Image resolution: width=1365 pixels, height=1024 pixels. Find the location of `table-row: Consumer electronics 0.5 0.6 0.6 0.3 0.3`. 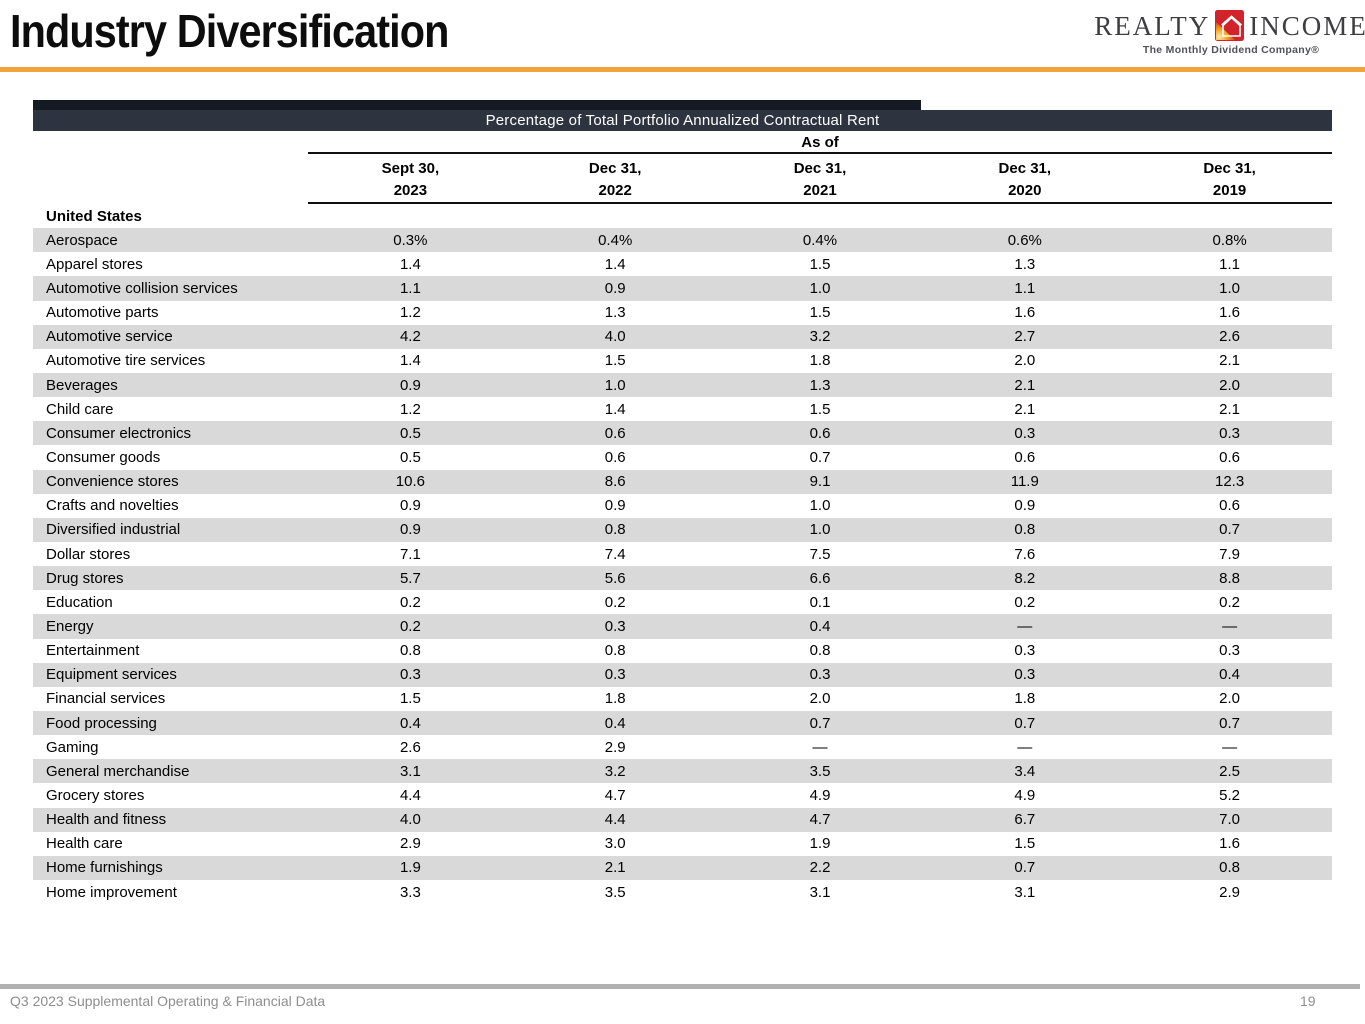

table-row: Consumer electronics 0.5 0.6 0.6 0.3 0.3 is located at coordinates (682, 433).